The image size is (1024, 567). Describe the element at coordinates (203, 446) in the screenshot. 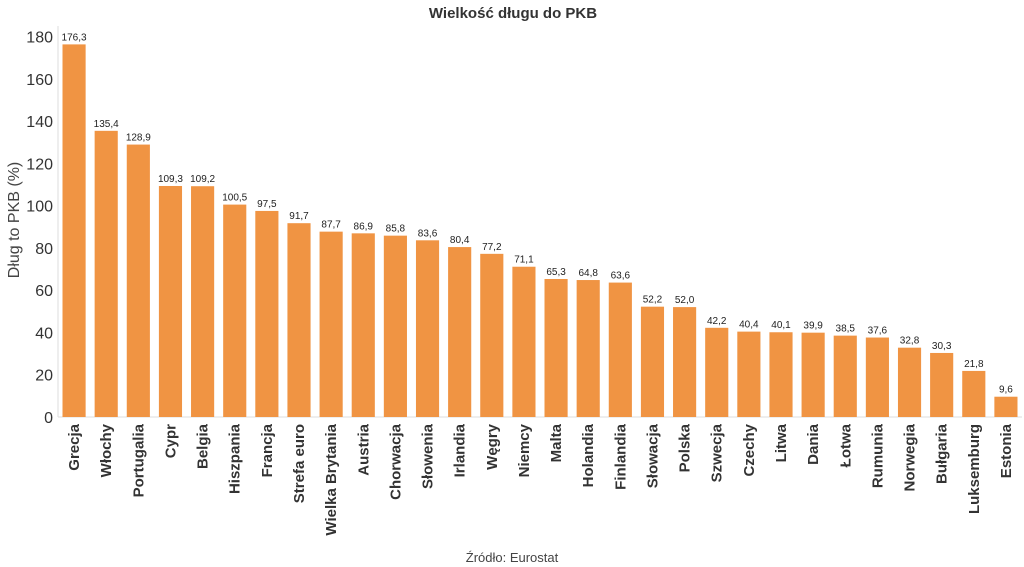

I see `x-tick-label: Belgia` at that location.